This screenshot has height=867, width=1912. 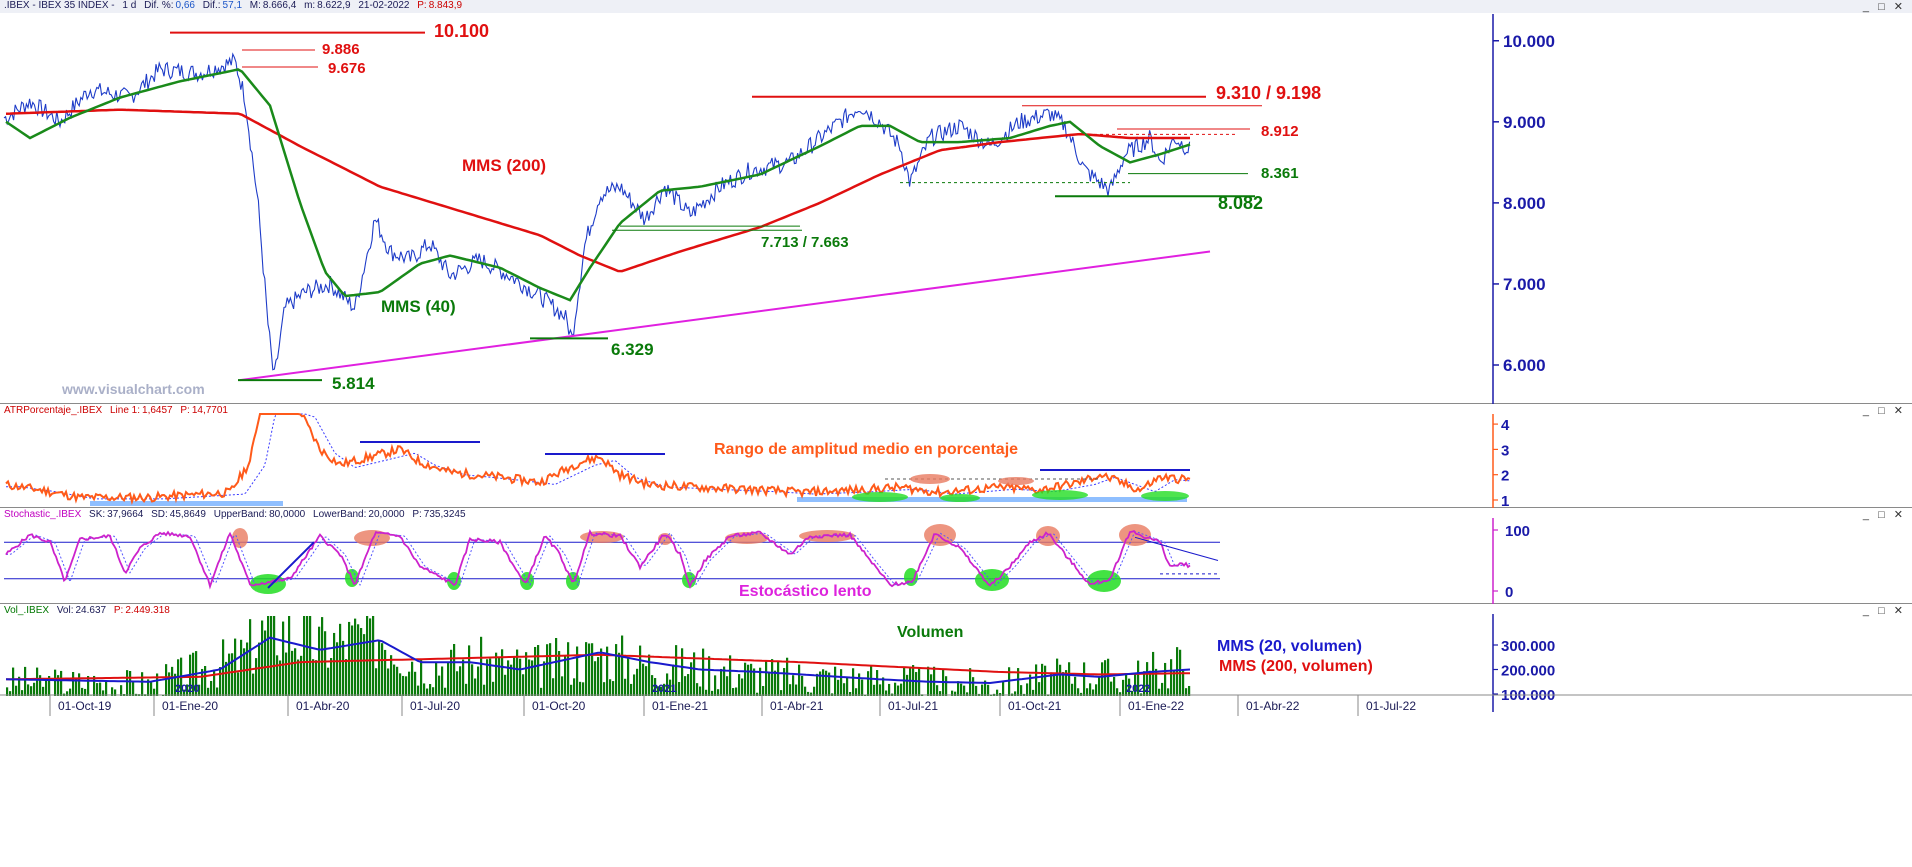 What do you see at coordinates (725, 316) in the screenshot?
I see `trendline` at bounding box center [725, 316].